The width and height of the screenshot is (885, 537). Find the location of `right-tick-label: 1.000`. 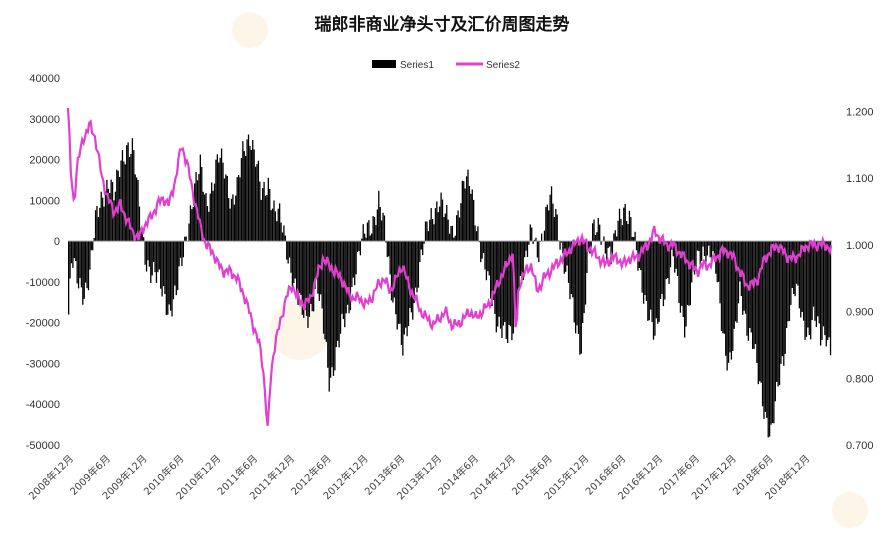

right-tick-label: 1.000 is located at coordinates (860, 246).